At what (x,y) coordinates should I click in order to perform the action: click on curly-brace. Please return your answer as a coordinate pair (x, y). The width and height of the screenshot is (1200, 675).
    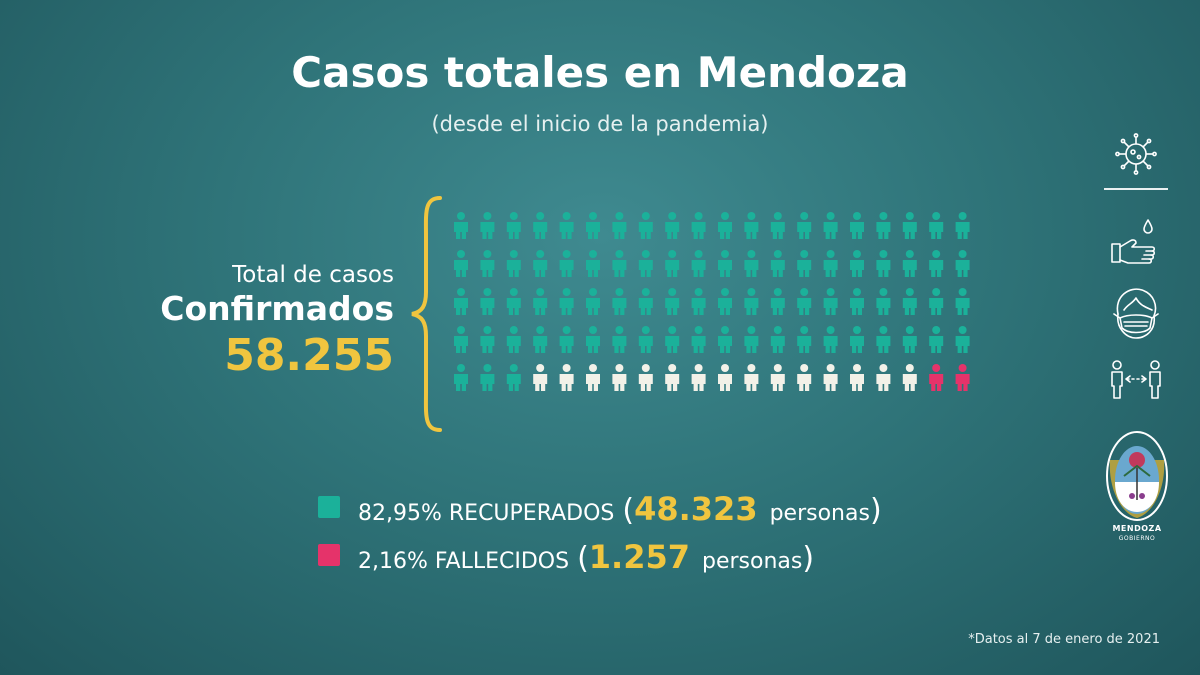
    Looking at the image, I should click on (426, 314).